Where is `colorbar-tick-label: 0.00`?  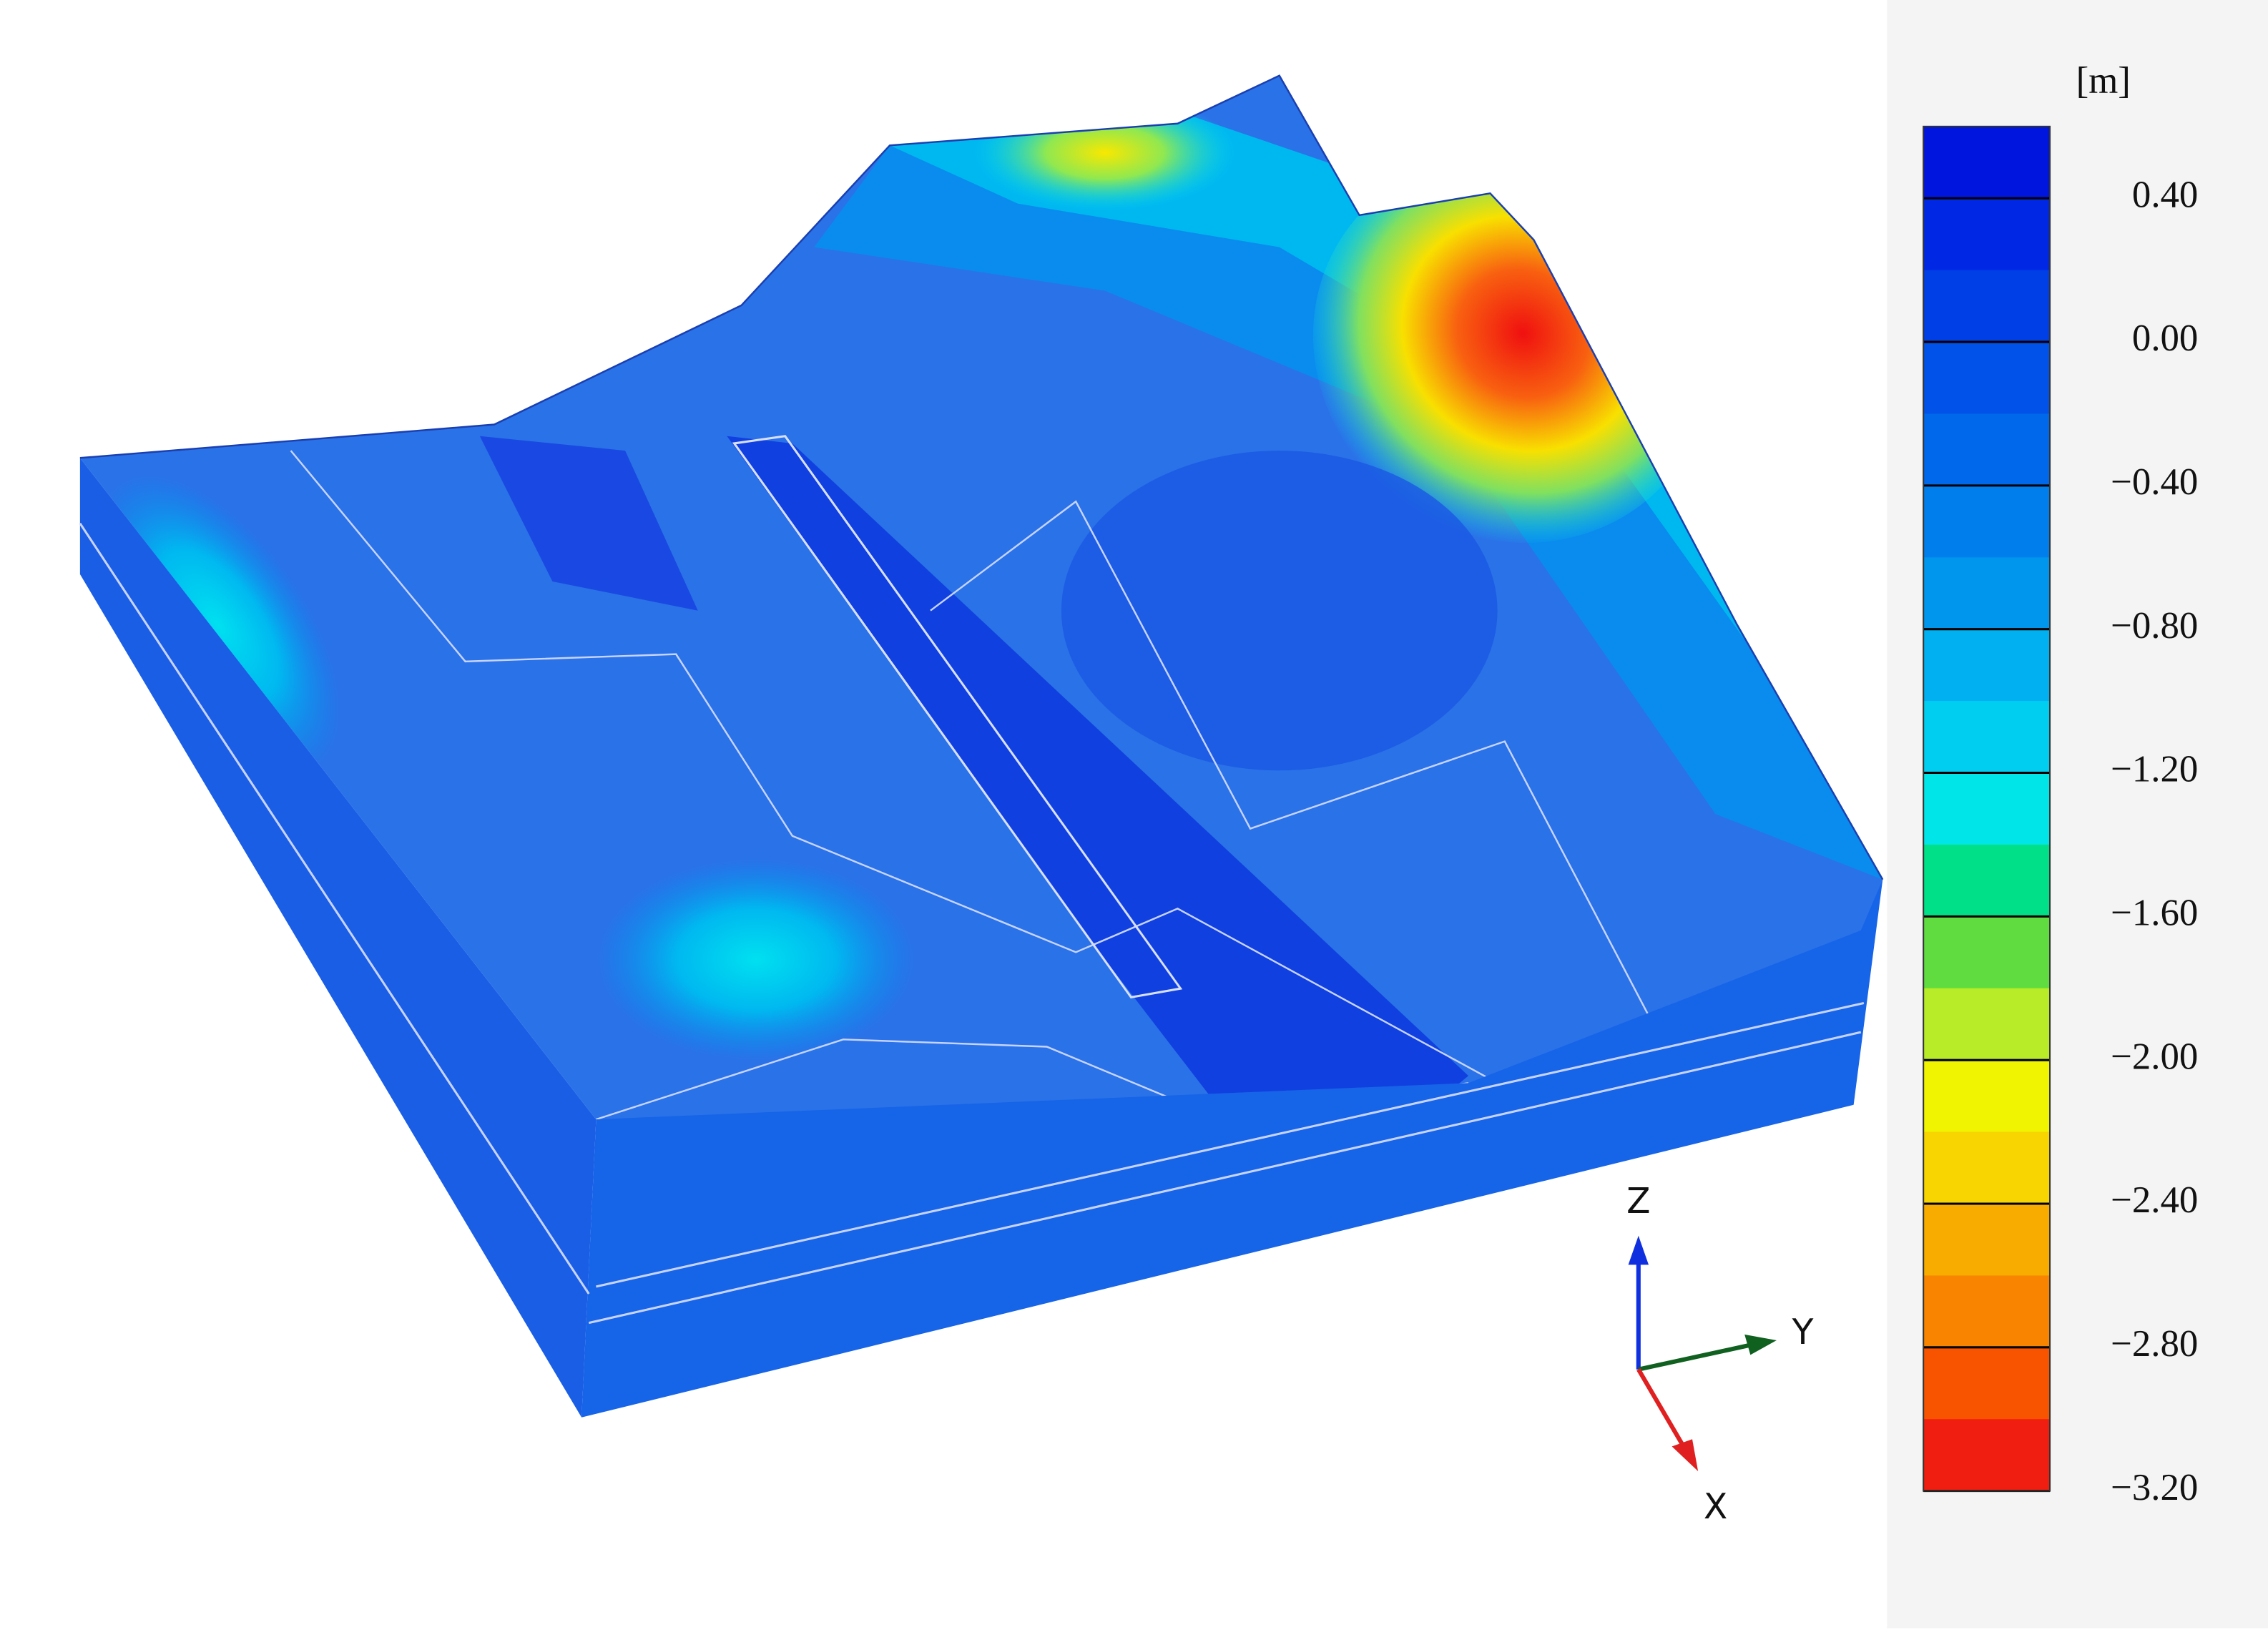
colorbar-tick-label: 0.00 is located at coordinates (2165, 338).